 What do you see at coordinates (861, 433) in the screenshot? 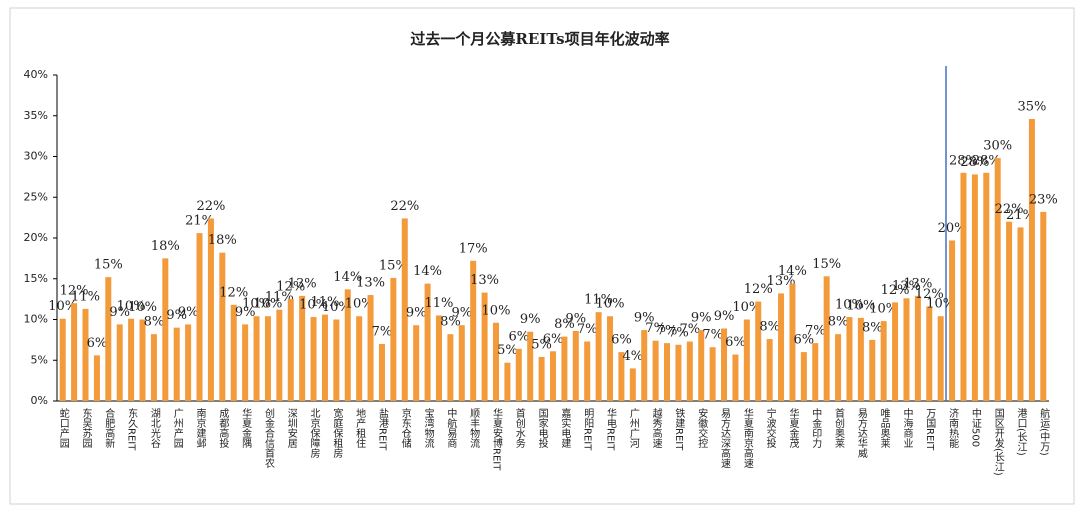
I see `x-tick-label: 易方达华威` at bounding box center [861, 433].